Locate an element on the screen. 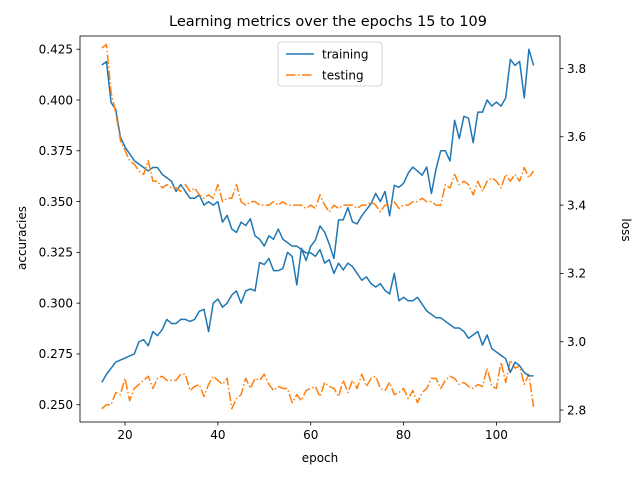  y-right-tick-label-3.2: 3.2 is located at coordinates (576, 274).